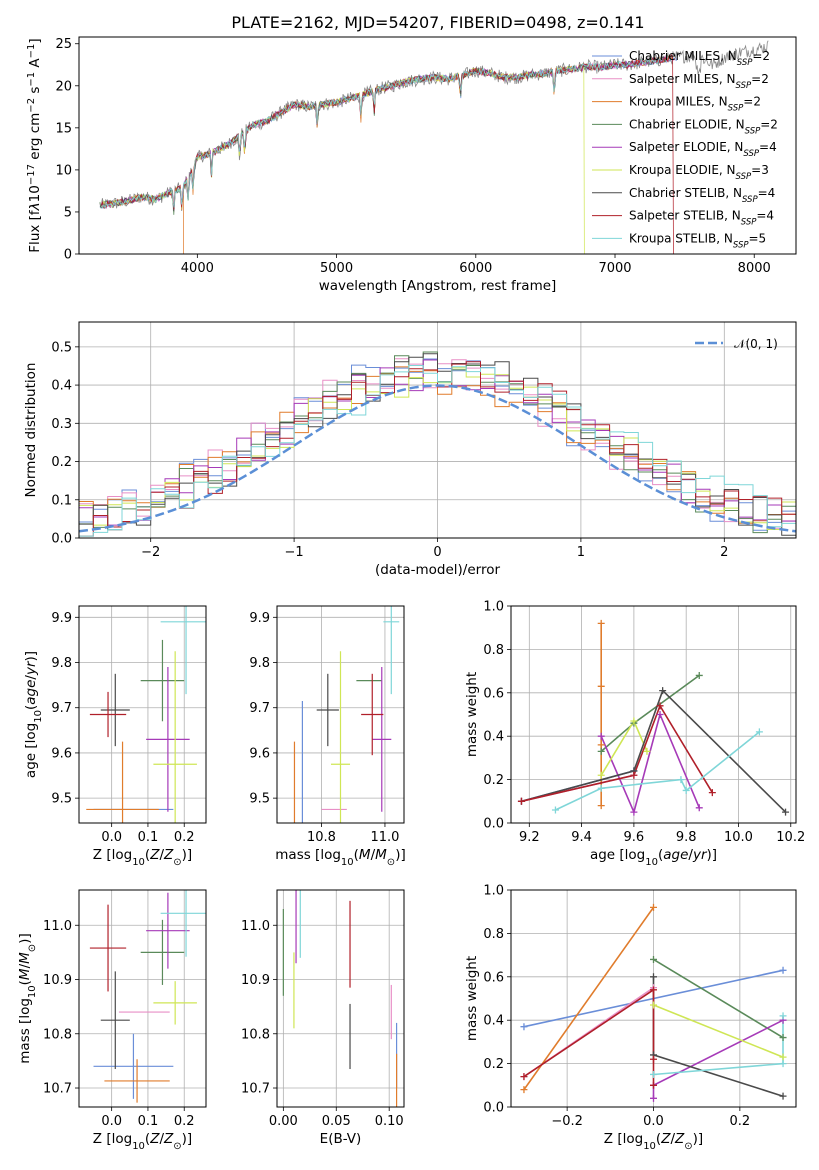 This screenshot has width=819, height=1170. Describe the element at coordinates (682, 79) in the screenshot. I see `legend-label: Salpeter MILES, N` at that location.